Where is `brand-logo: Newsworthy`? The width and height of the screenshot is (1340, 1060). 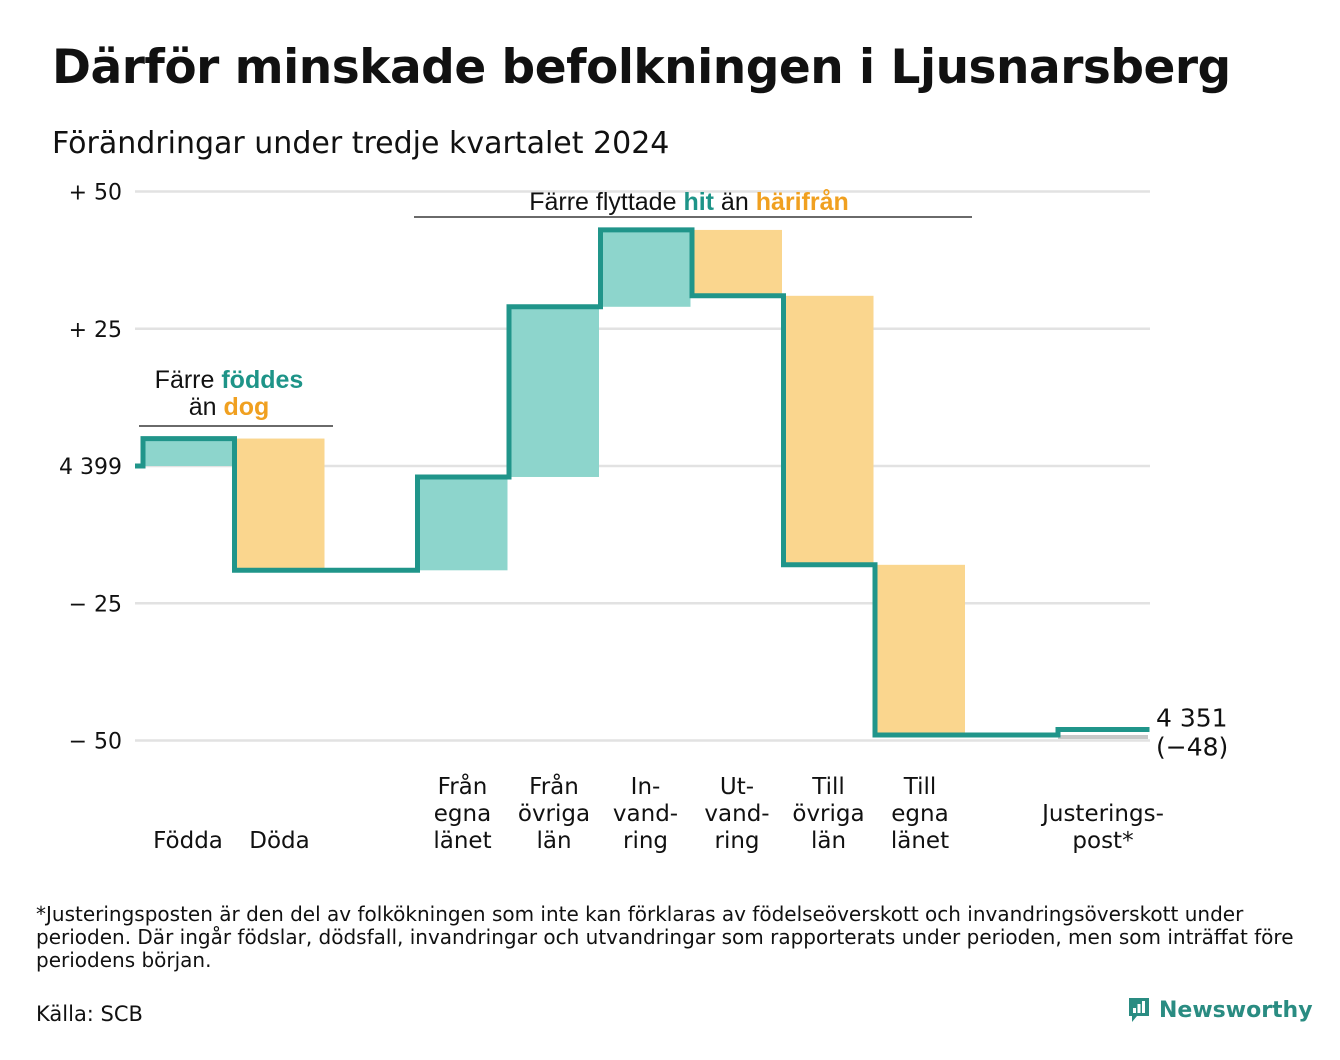 brand-logo: Newsworthy is located at coordinates (1220, 1010).